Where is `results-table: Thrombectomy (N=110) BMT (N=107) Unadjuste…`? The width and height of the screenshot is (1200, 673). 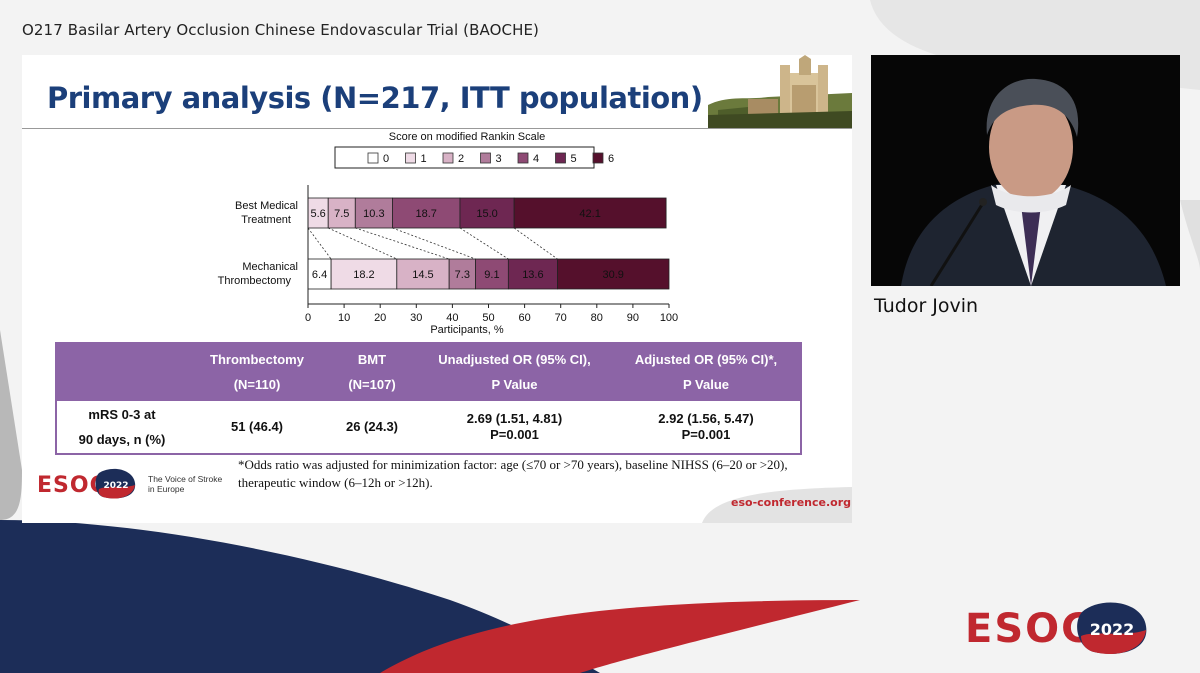 results-table: Thrombectomy (N=110) BMT (N=107) Unadjuste… is located at coordinates (428, 398).